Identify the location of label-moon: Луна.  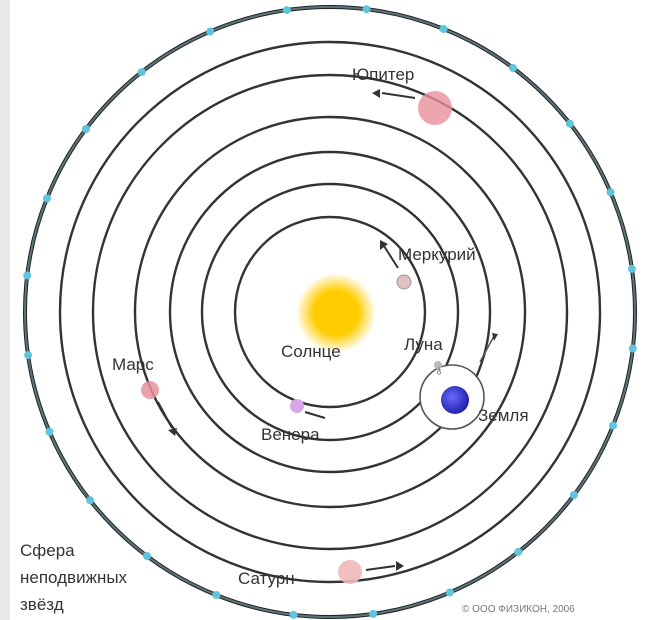
(423, 344).